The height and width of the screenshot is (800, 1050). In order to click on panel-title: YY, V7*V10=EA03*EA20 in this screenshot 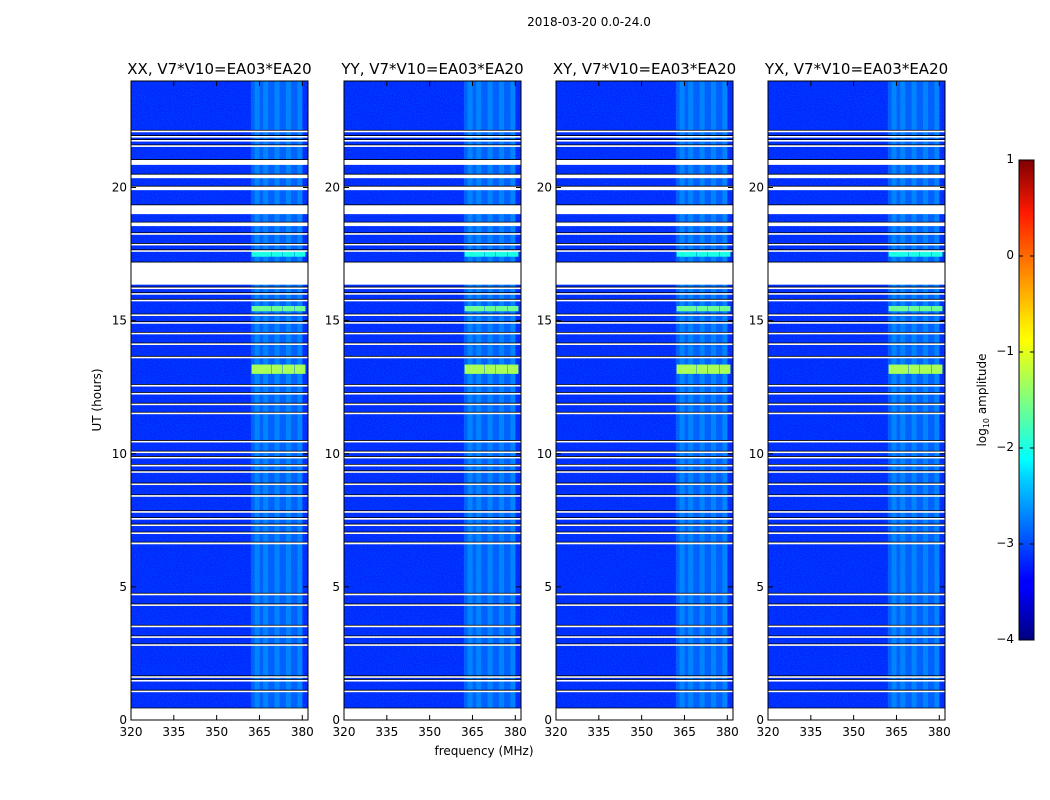, I will do `click(431, 69)`.